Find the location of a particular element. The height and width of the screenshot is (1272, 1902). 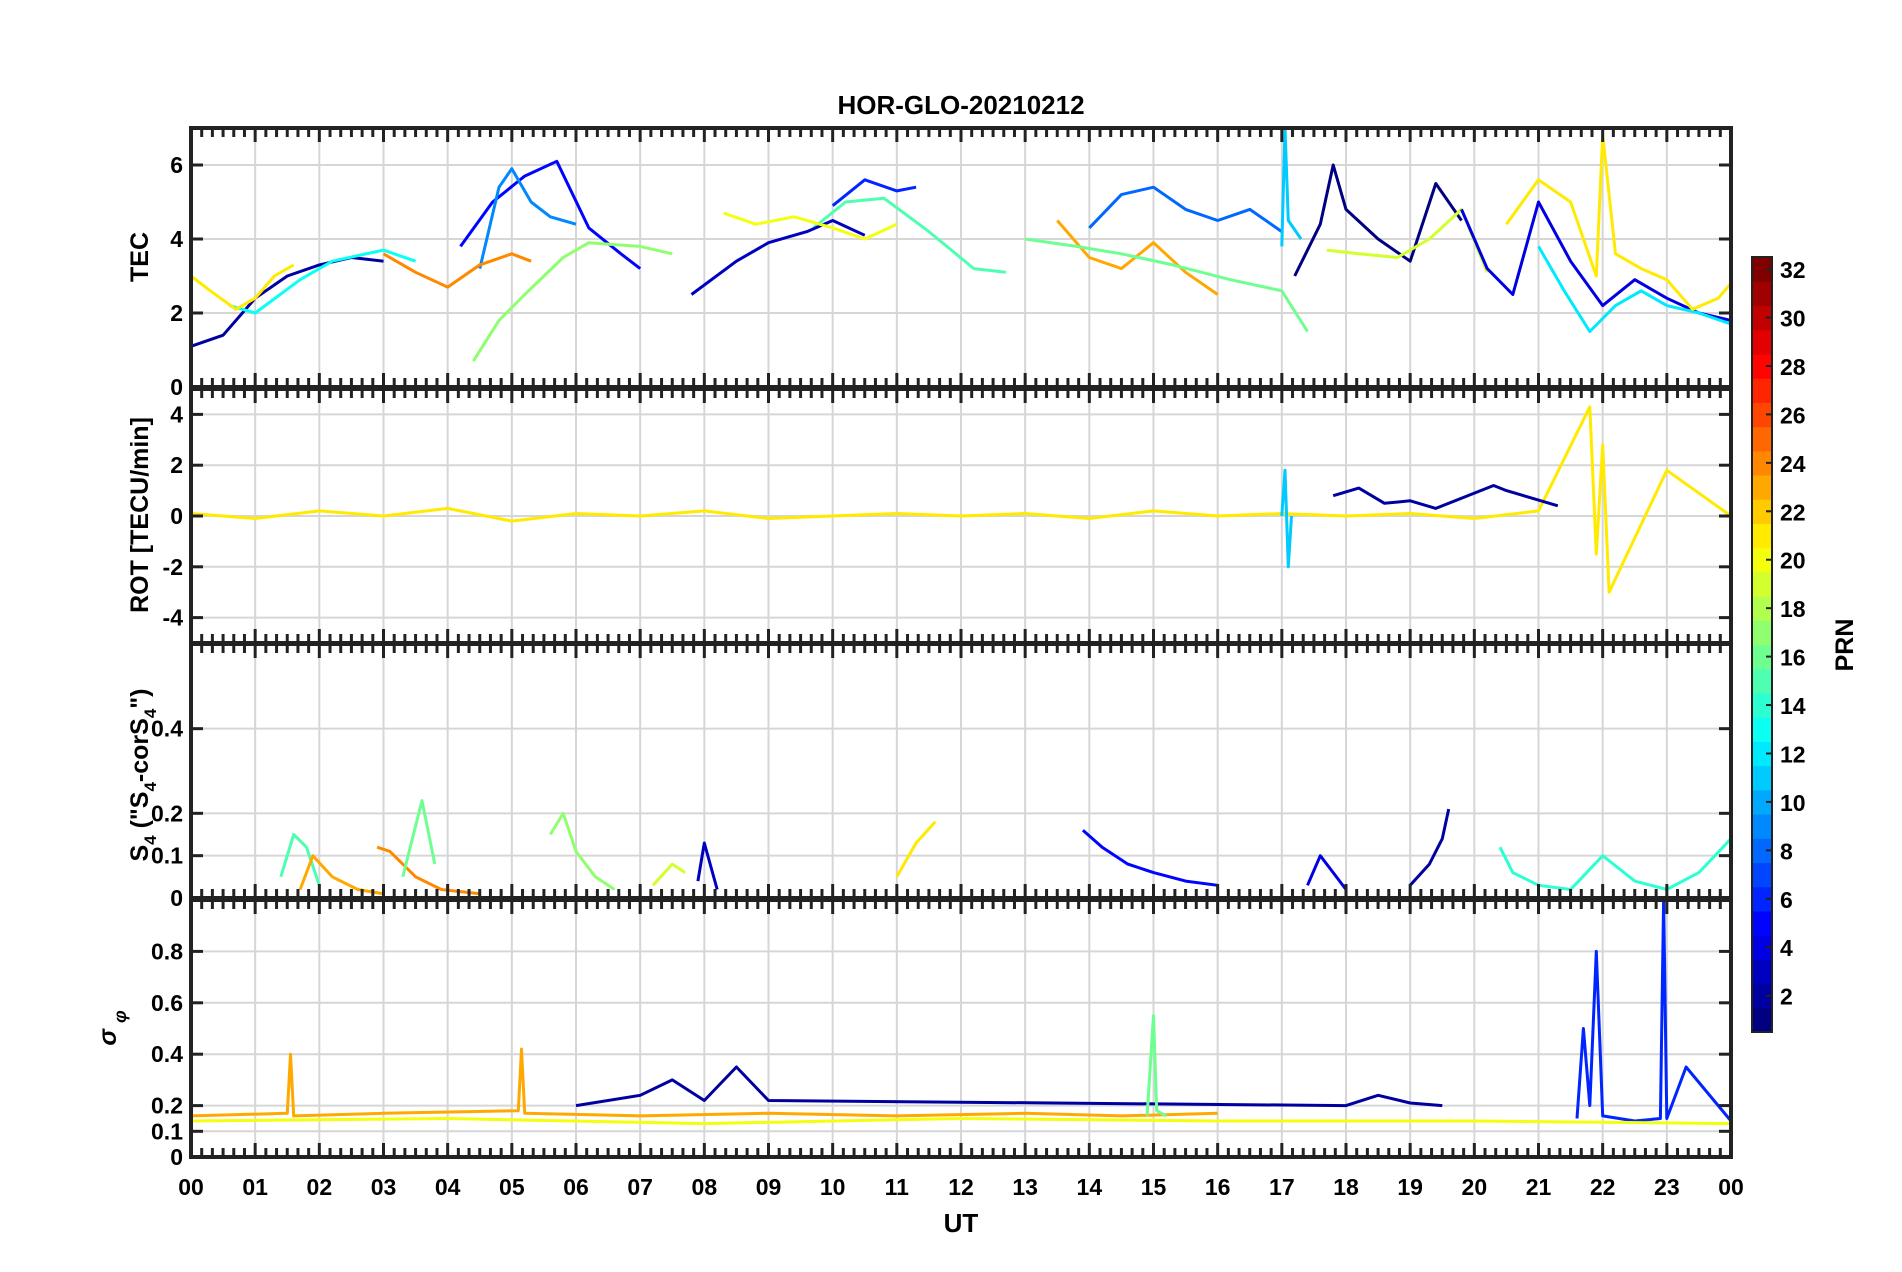

colorbar-tick-label: 28 is located at coordinates (1793, 367).